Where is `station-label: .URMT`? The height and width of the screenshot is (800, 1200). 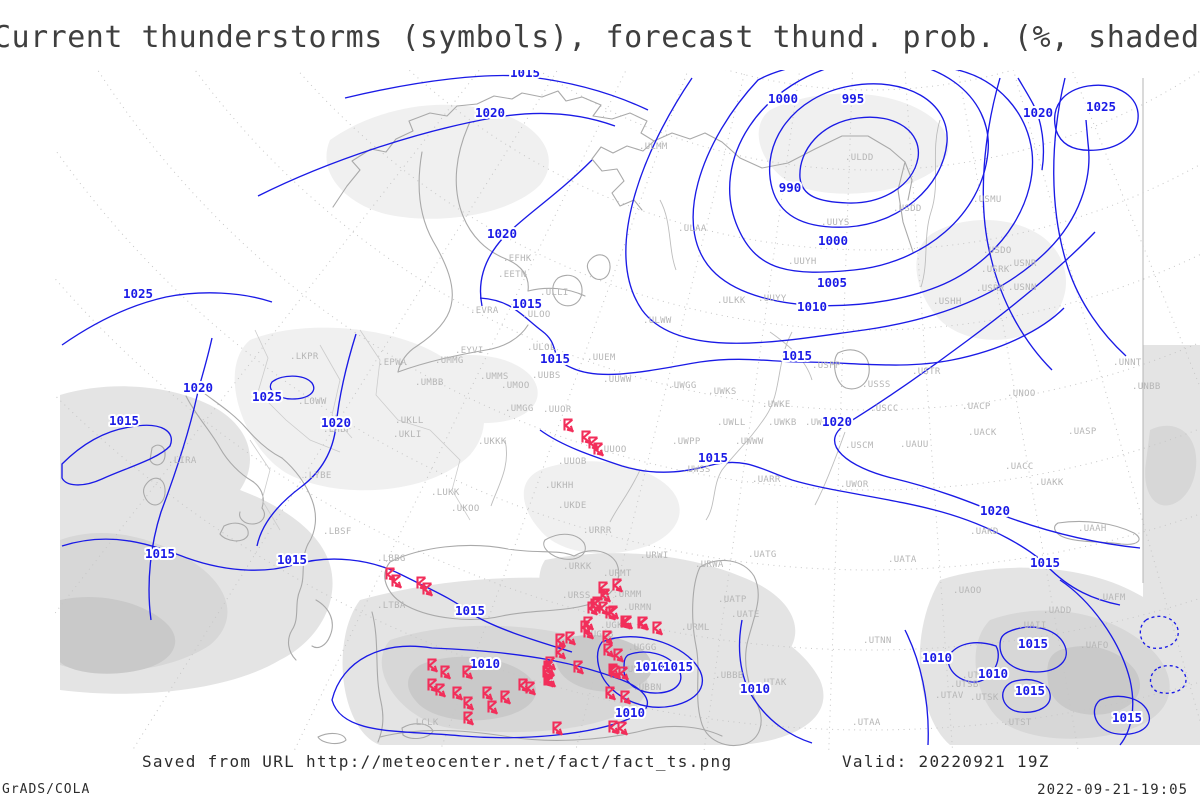
station-label: .URMT is located at coordinates (617, 574).